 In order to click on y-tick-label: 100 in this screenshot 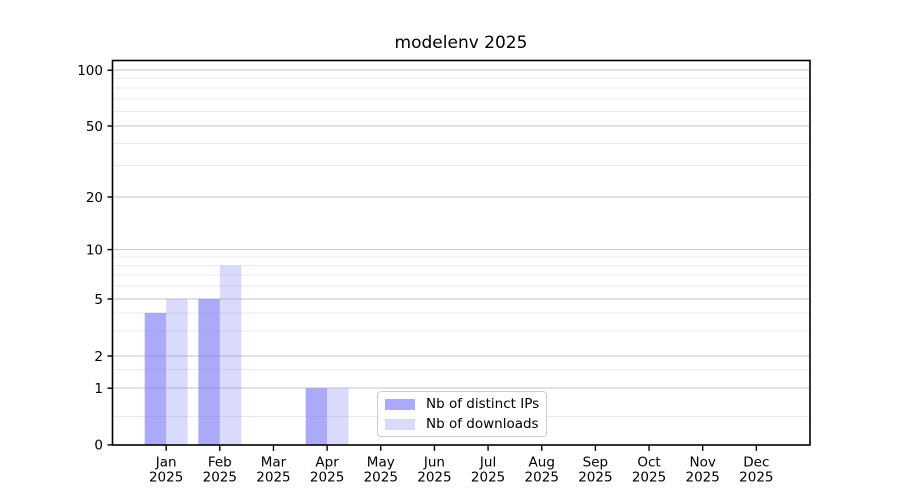, I will do `click(90, 71)`.